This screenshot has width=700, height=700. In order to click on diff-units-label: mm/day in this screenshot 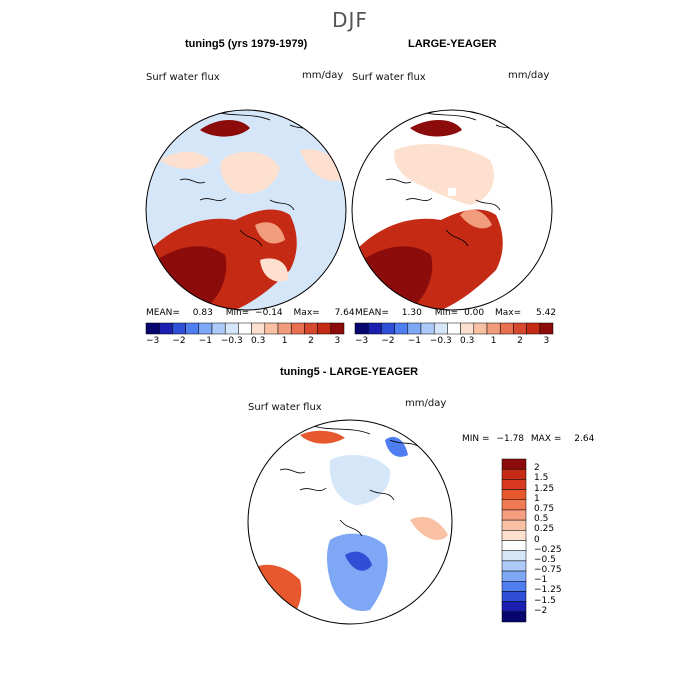, I will do `click(426, 403)`.